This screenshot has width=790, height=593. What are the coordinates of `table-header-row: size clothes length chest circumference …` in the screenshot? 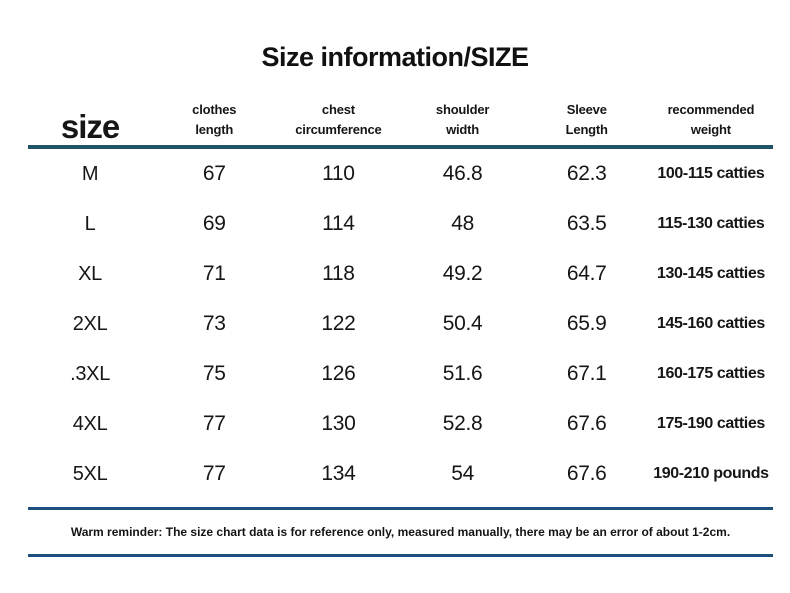 It's located at (400, 116).